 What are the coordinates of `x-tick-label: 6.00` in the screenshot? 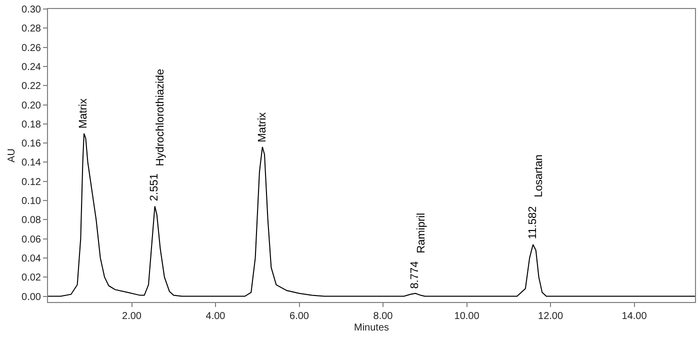 It's located at (300, 316).